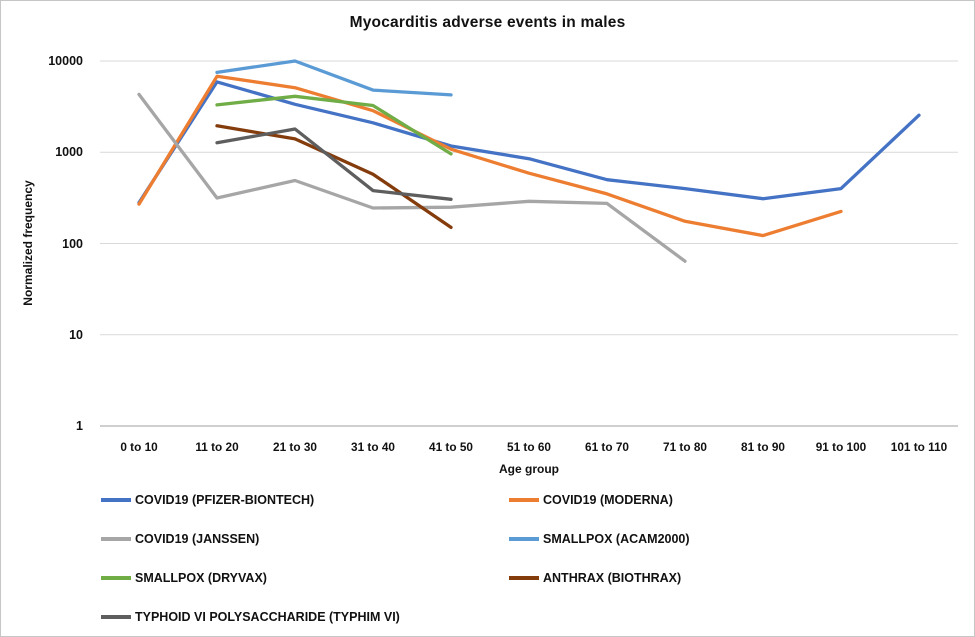 This screenshot has width=975, height=637. I want to click on legend-item-smallpox-dryvax: SMALLPOX (DRYVAX), so click(184, 578).